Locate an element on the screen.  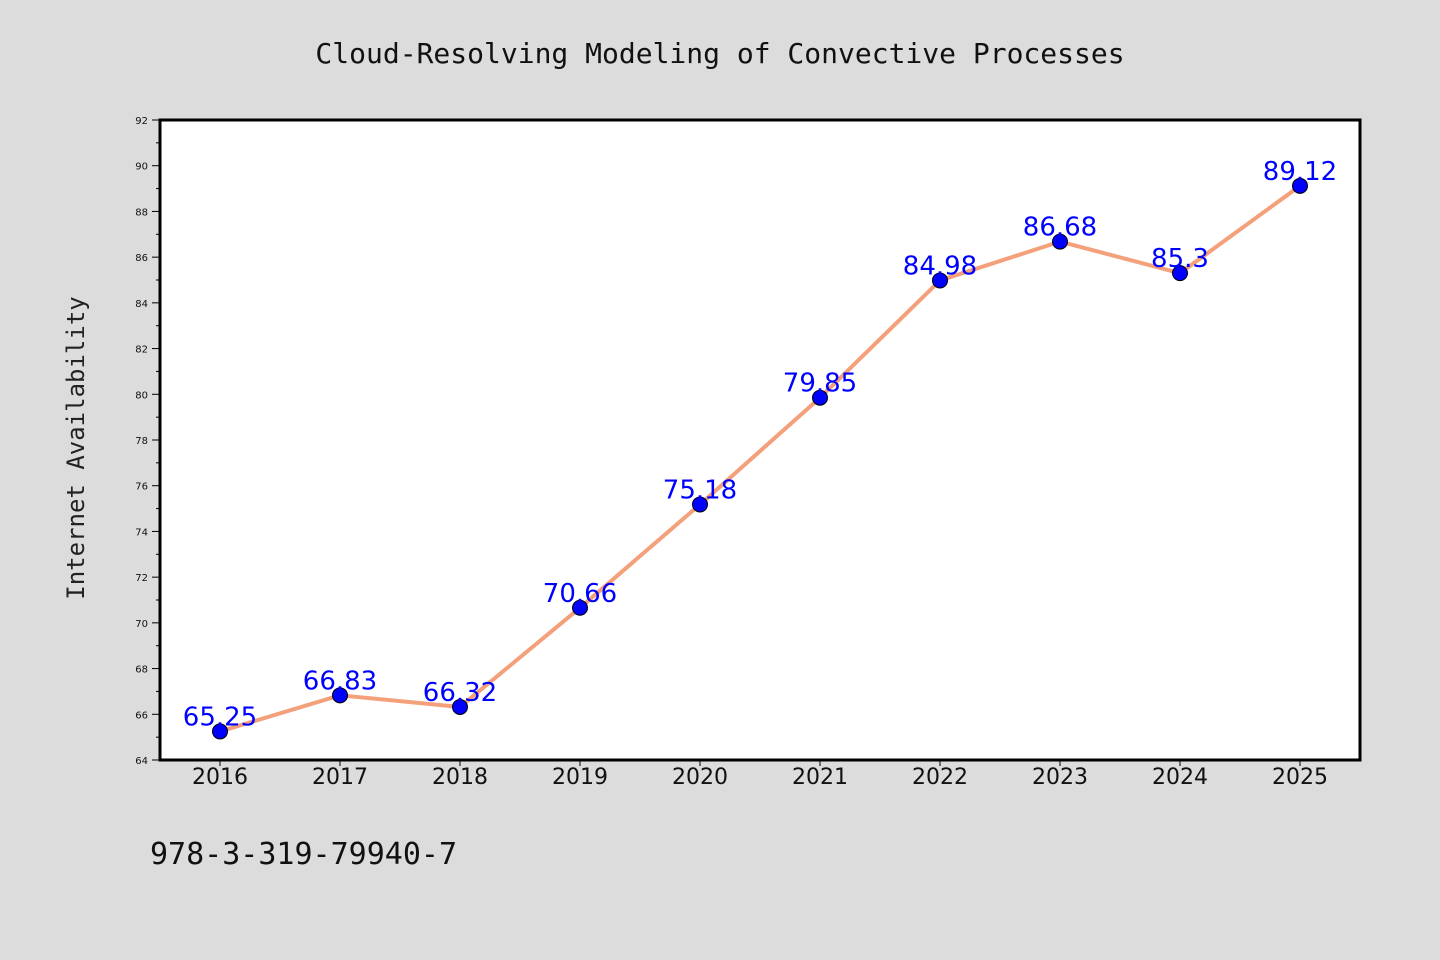
data-label: 85.3 is located at coordinates (1180, 259).